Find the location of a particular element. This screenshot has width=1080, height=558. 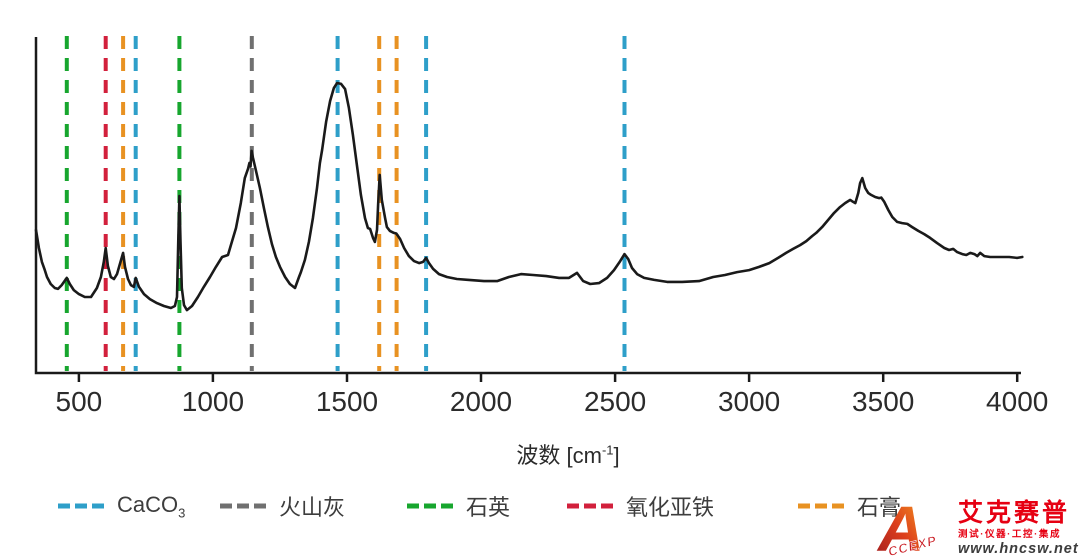

x-tick-label-1000: 1000 is located at coordinates (213, 401).